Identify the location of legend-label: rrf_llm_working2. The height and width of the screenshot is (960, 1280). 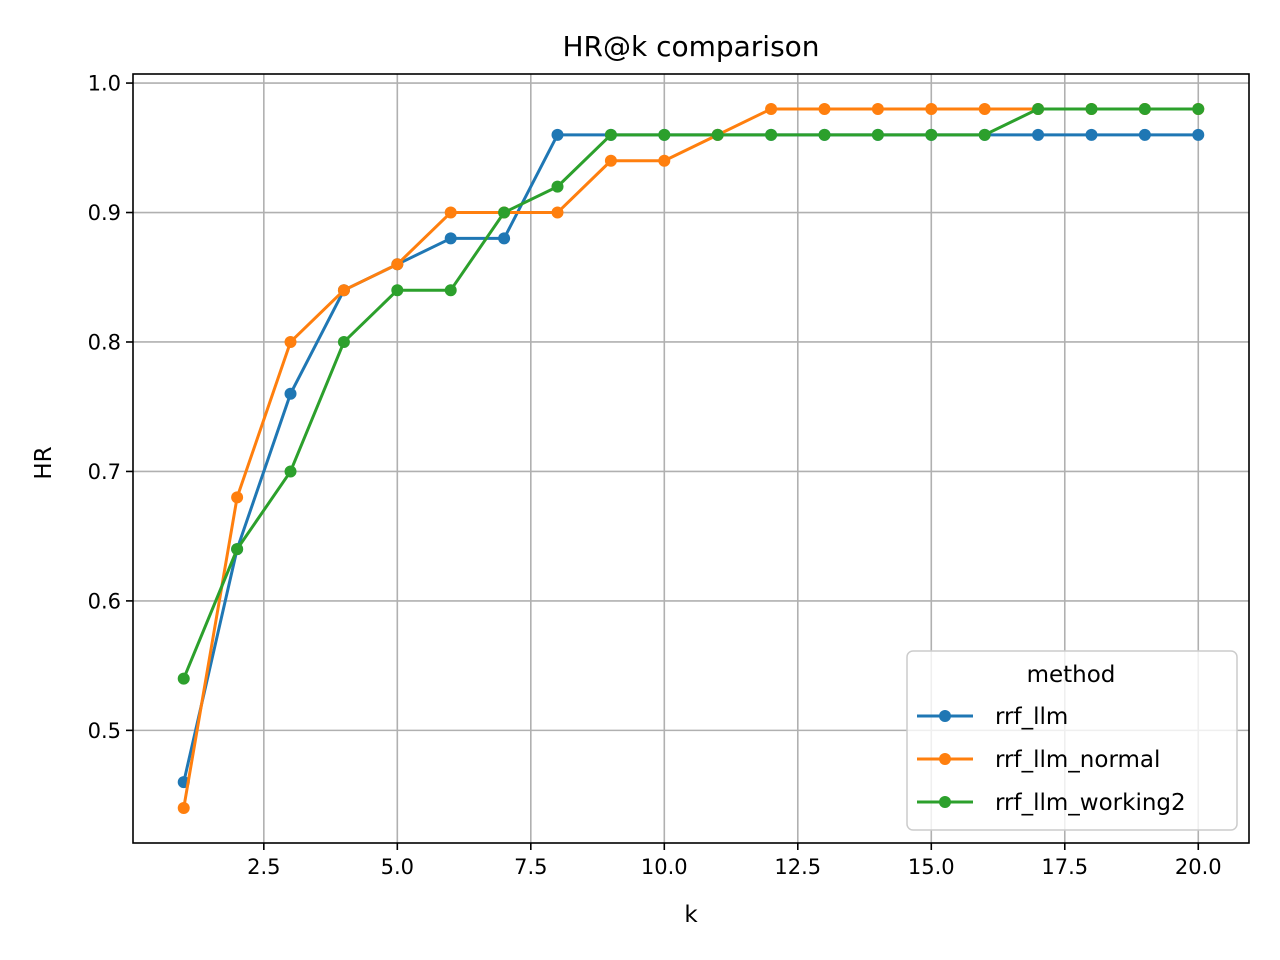
(1090, 803).